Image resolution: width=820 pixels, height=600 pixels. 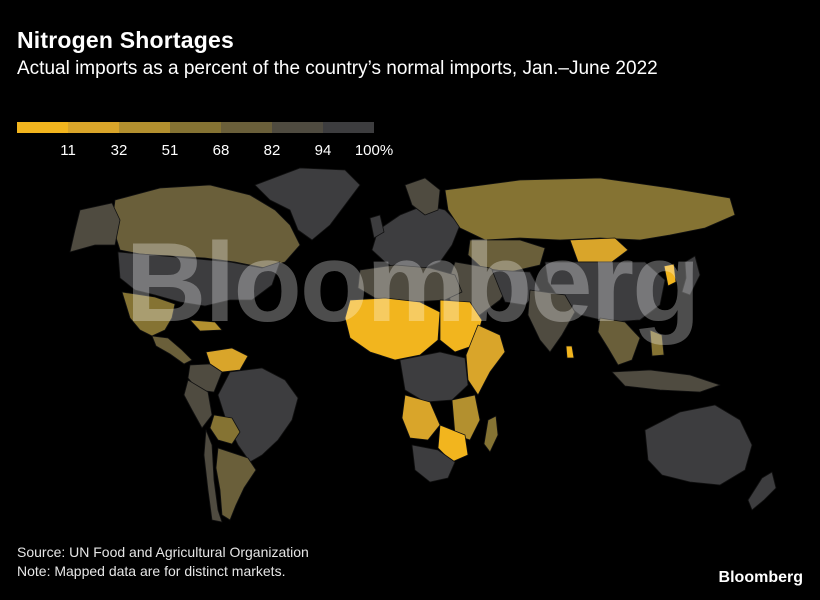 What do you see at coordinates (506, 256) in the screenshot?
I see `region-kazakhstan` at bounding box center [506, 256].